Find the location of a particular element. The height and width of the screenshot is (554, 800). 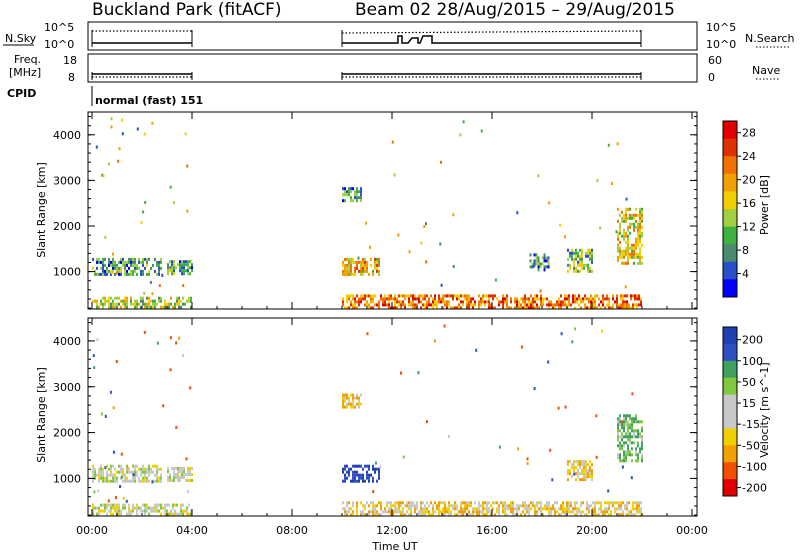

noise-panel: N.Sky 10^5 10^0 10^5 10^0 N.Search is located at coordinates (399, 36).